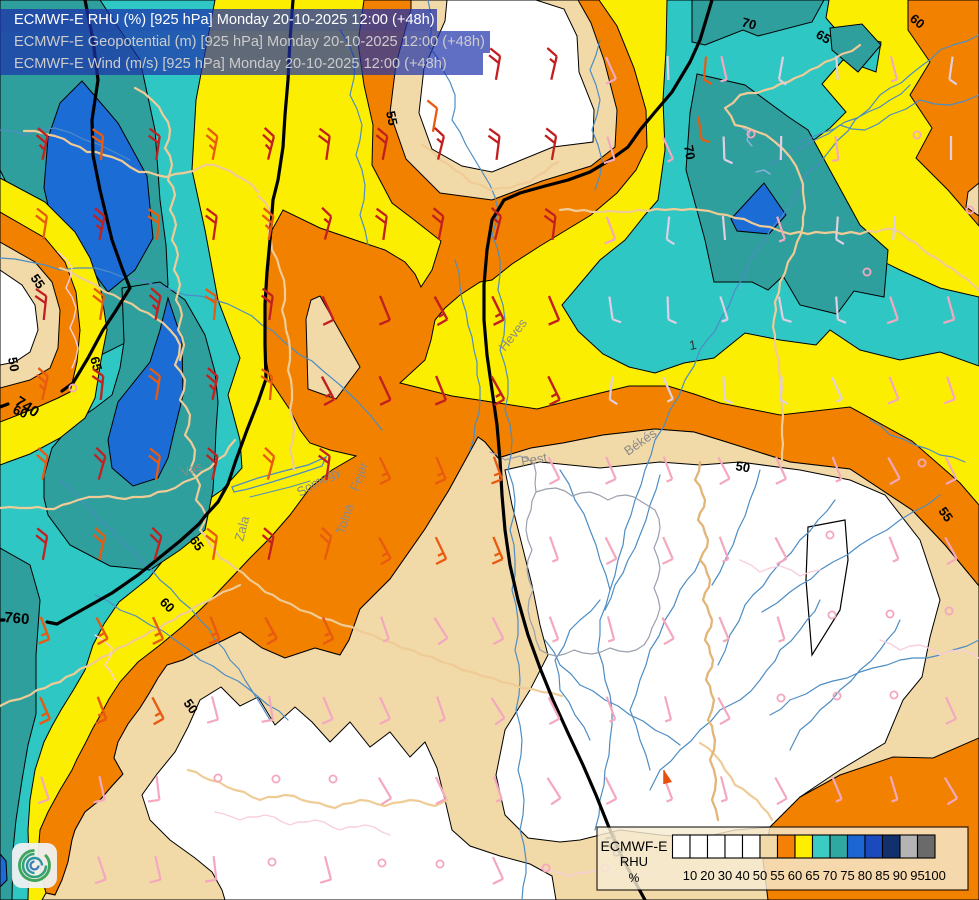 The image size is (979, 900). Describe the element at coordinates (534, 459) in the screenshot. I see `svg-text: Pest` at that location.